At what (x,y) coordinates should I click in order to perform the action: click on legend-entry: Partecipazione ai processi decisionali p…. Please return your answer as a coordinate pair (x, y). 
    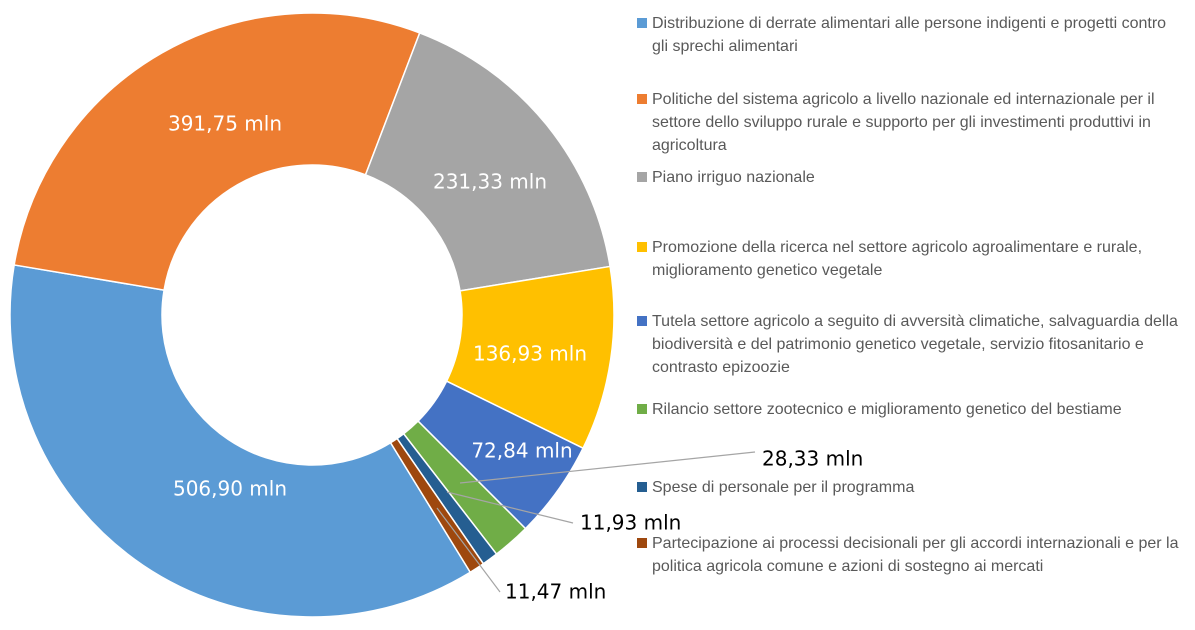
    Looking at the image, I should click on (906, 555).